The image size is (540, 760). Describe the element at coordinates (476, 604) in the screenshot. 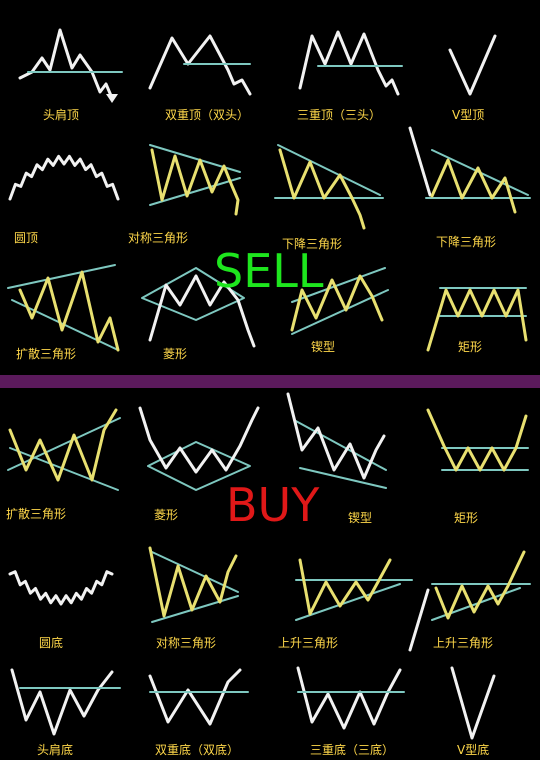

I see `asc-tri-2-lower` at that location.